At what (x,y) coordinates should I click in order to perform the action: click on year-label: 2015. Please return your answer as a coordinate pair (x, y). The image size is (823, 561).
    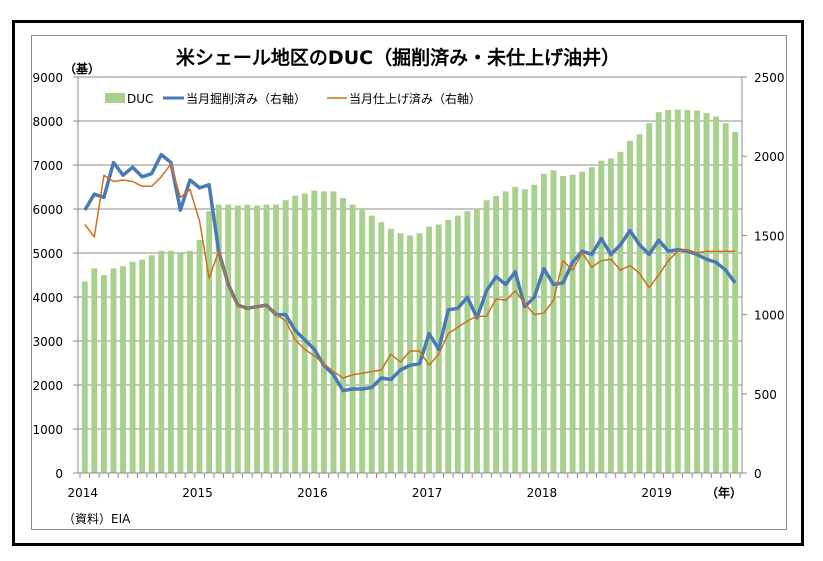
    Looking at the image, I should click on (197, 493).